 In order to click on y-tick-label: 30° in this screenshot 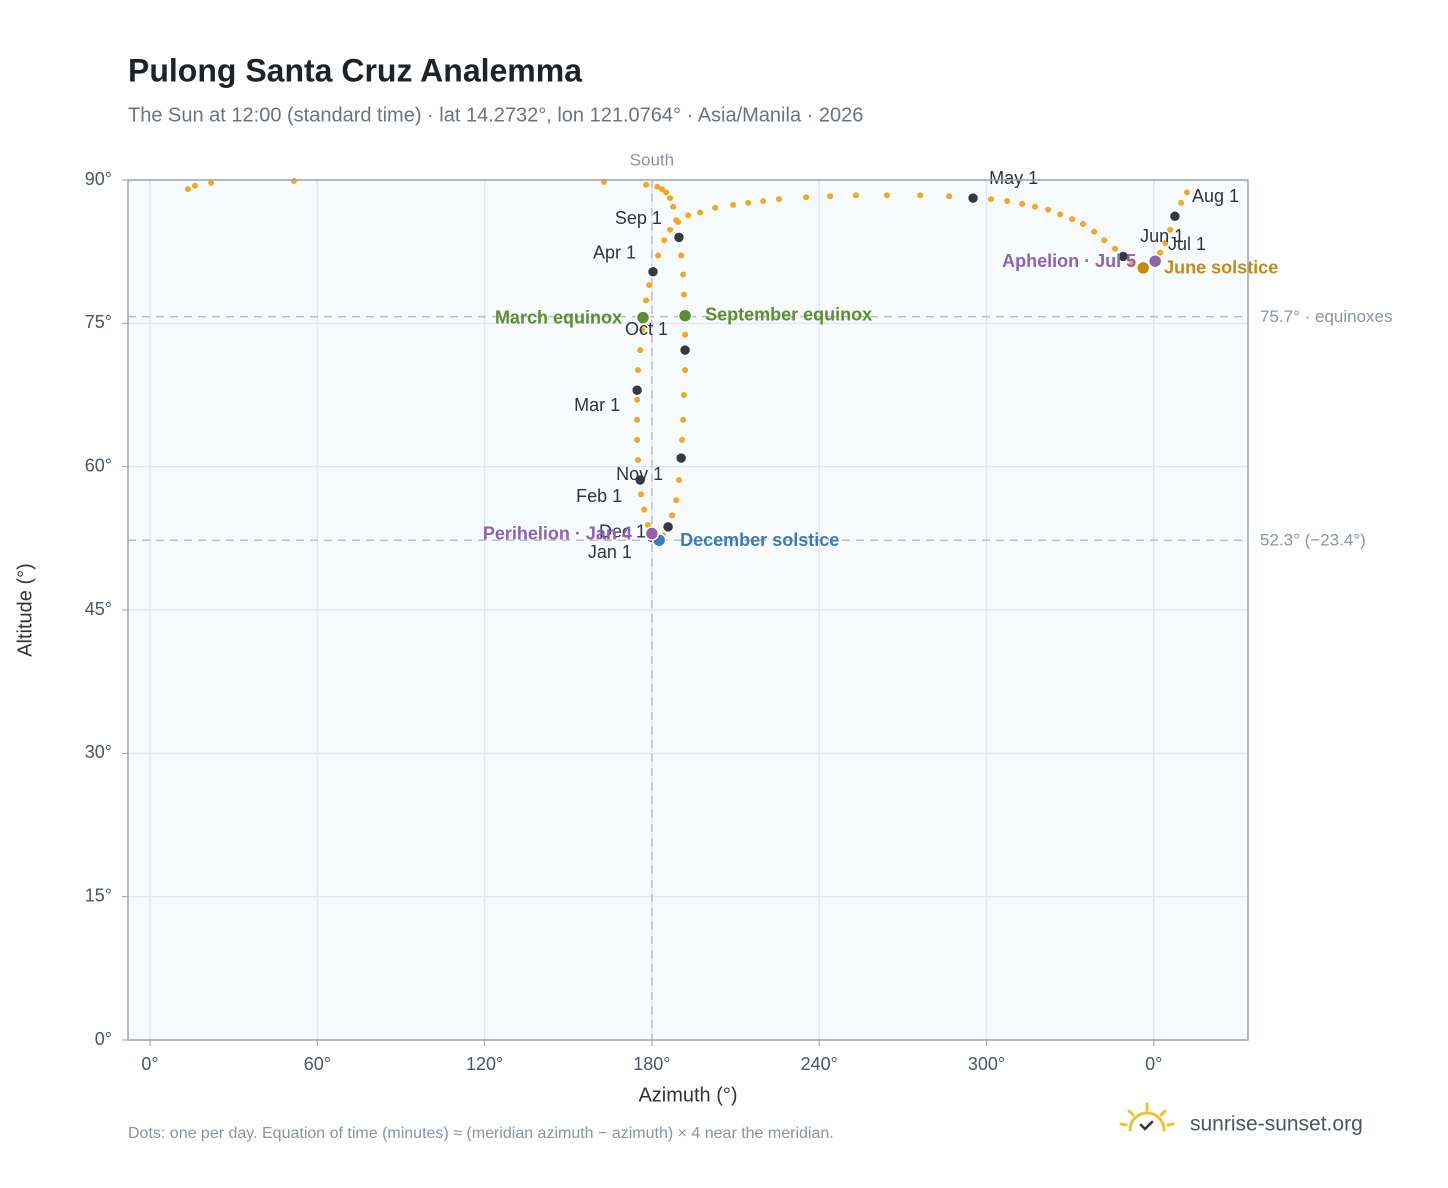, I will do `click(98, 752)`.